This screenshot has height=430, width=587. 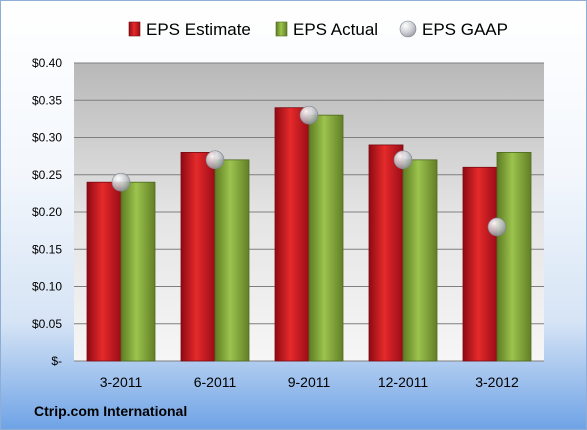 What do you see at coordinates (465, 29) in the screenshot?
I see `legend-label: EPS GAAP` at bounding box center [465, 29].